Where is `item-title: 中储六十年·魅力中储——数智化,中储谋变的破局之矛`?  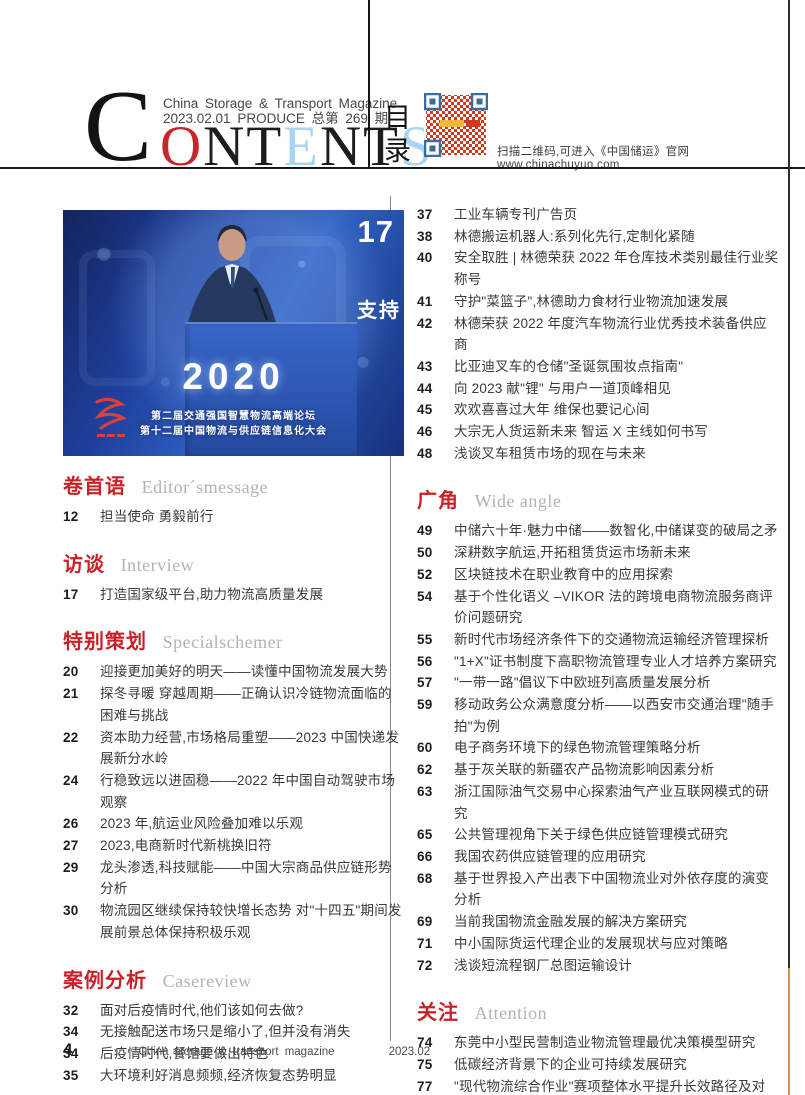
item-title: 中储六十年·魅力中储——数智化,中储谋变的破局之矛 is located at coordinates (616, 531).